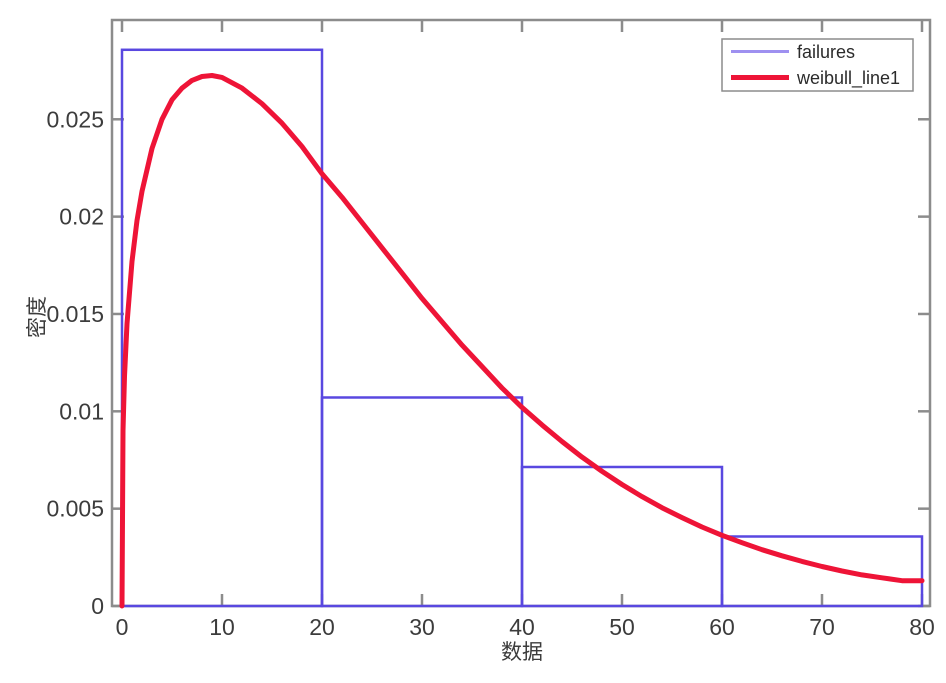  What do you see at coordinates (922, 627) in the screenshot?
I see `x-tick-label: 80` at bounding box center [922, 627].